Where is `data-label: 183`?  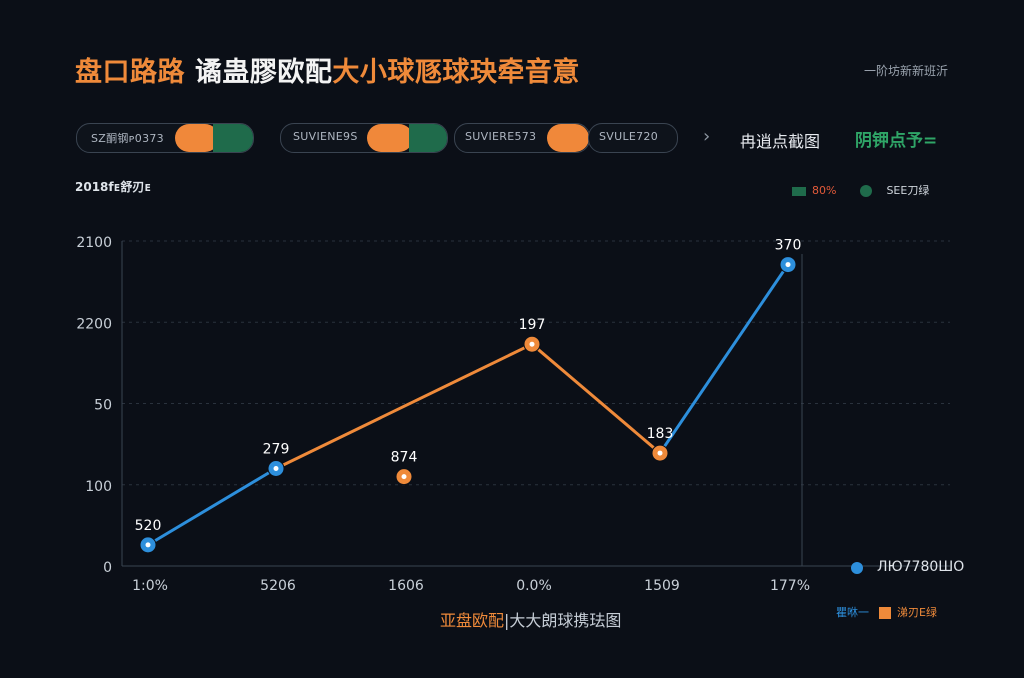
data-label: 183 is located at coordinates (660, 434).